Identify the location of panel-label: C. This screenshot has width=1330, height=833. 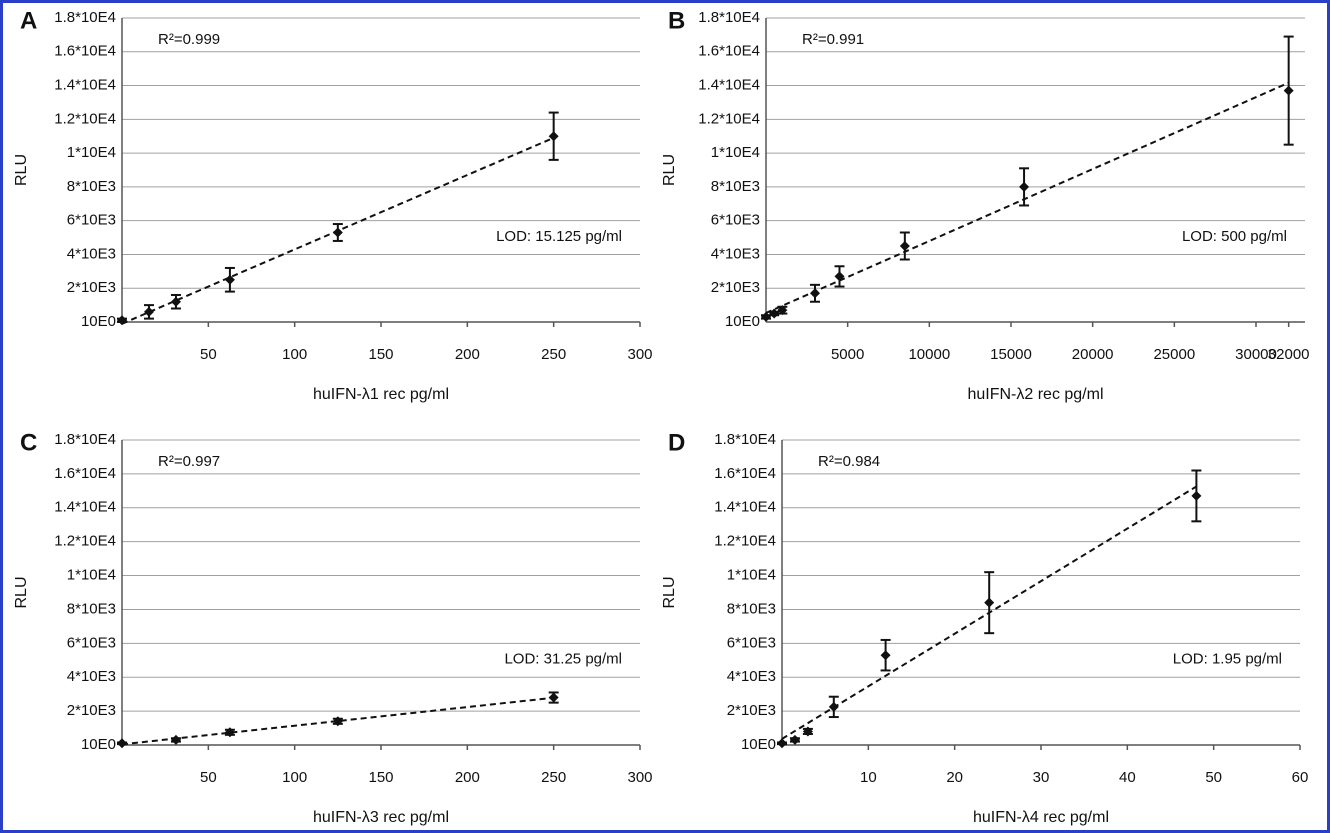
(28, 442).